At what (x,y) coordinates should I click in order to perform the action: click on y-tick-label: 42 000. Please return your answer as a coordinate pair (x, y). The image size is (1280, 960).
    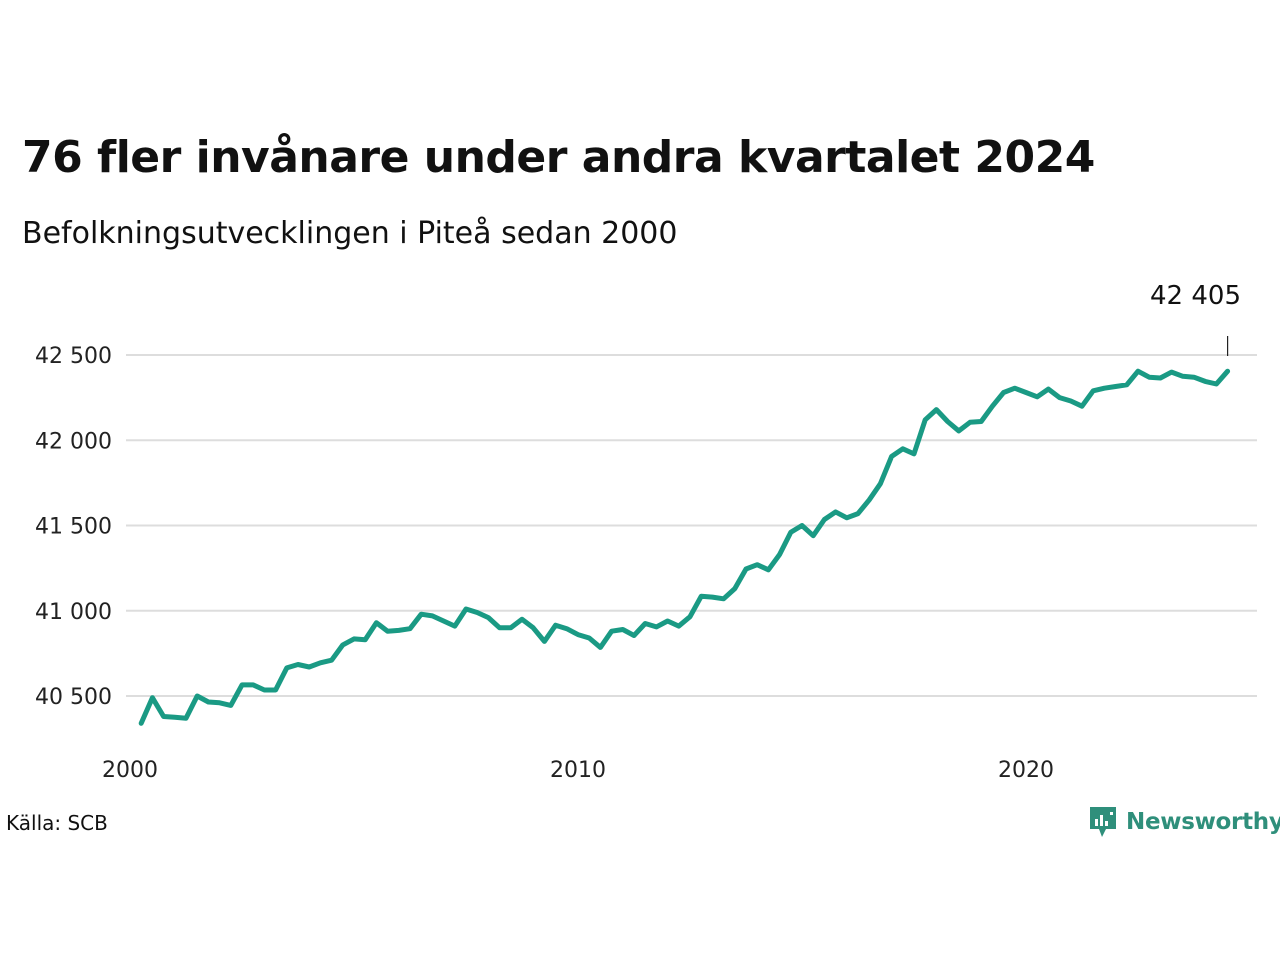
    Looking at the image, I should click on (73, 441).